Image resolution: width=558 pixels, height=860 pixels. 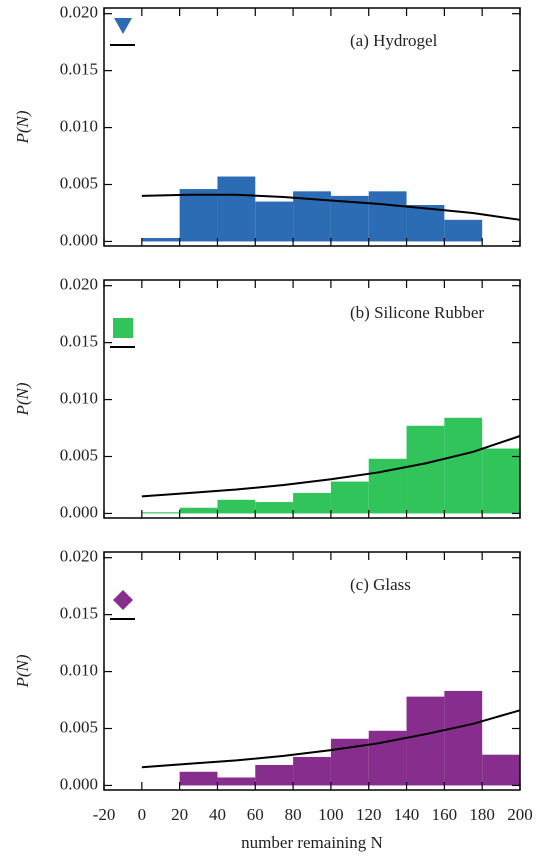 What do you see at coordinates (482, 814) in the screenshot?
I see `x-tick-label: 180` at bounding box center [482, 814].